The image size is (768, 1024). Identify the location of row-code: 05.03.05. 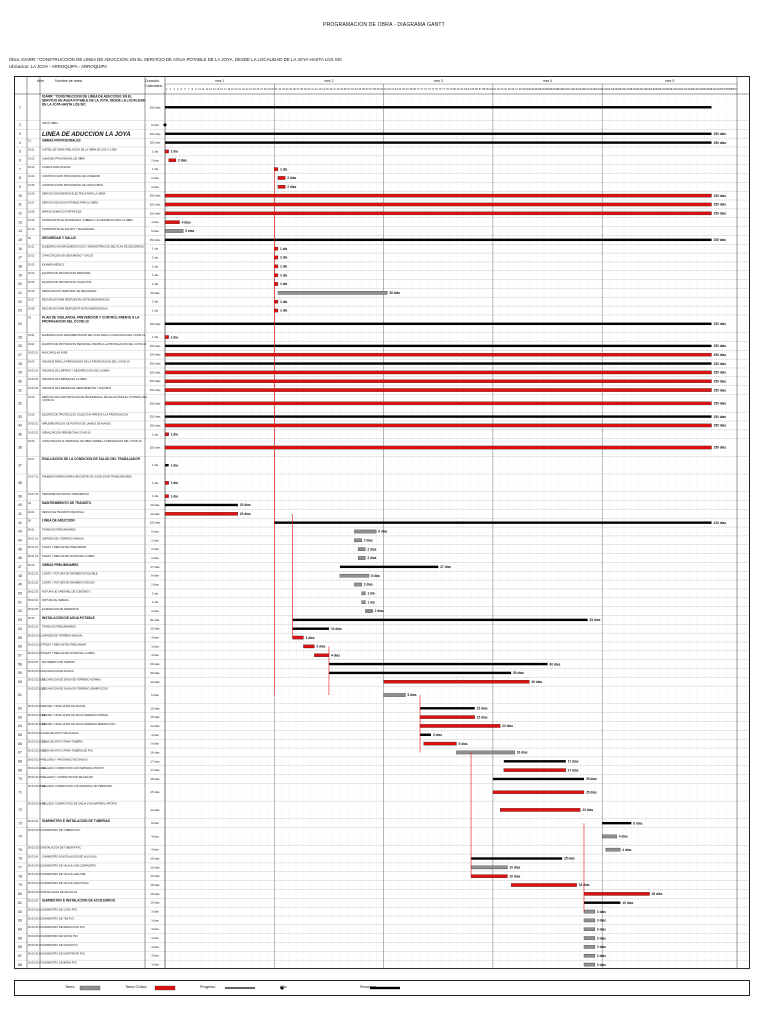
(33, 901).